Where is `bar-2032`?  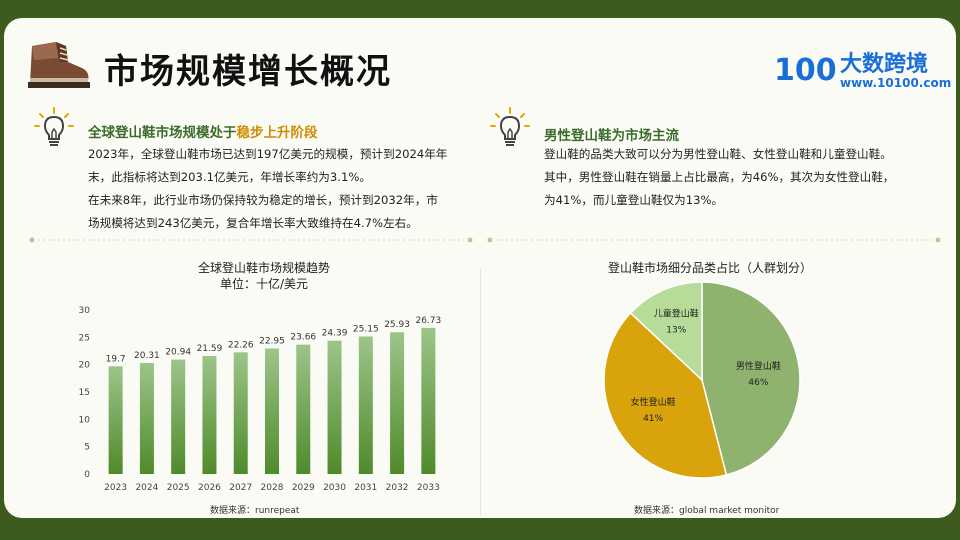 bar-2032 is located at coordinates (397, 403).